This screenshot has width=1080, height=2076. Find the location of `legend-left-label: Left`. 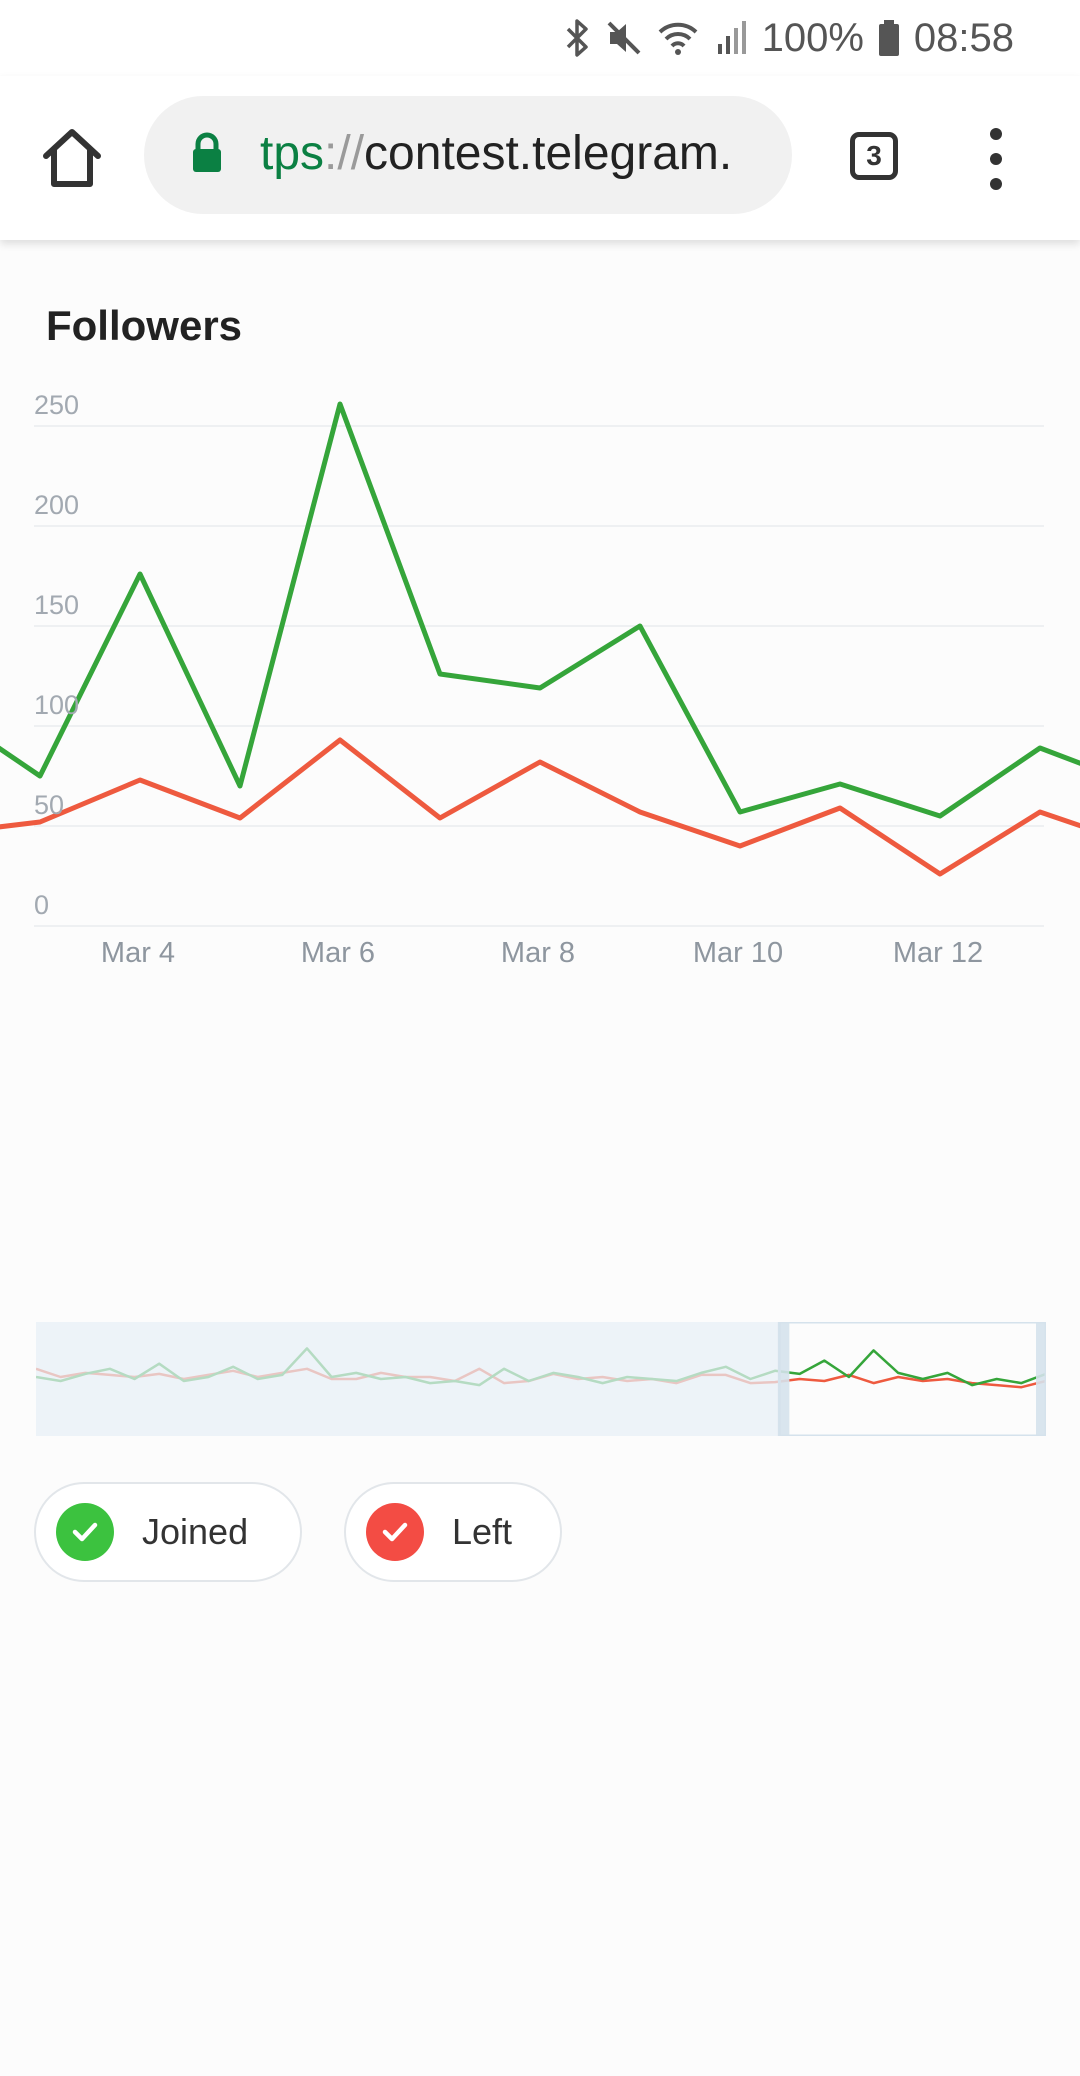

legend-left-label: Left is located at coordinates (482, 1531).